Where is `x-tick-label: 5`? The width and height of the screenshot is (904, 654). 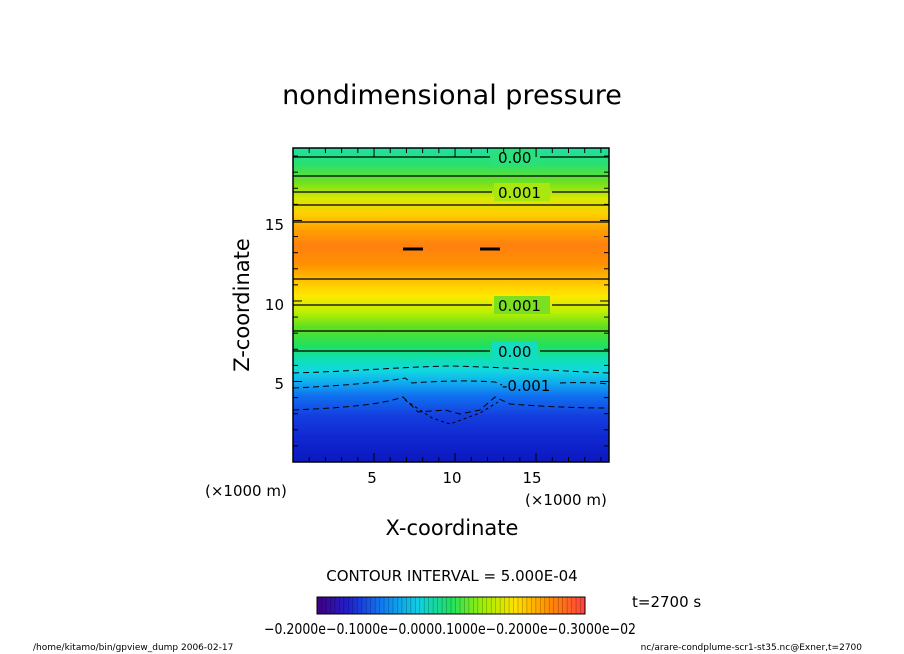 x-tick-label: 5 is located at coordinates (372, 478).